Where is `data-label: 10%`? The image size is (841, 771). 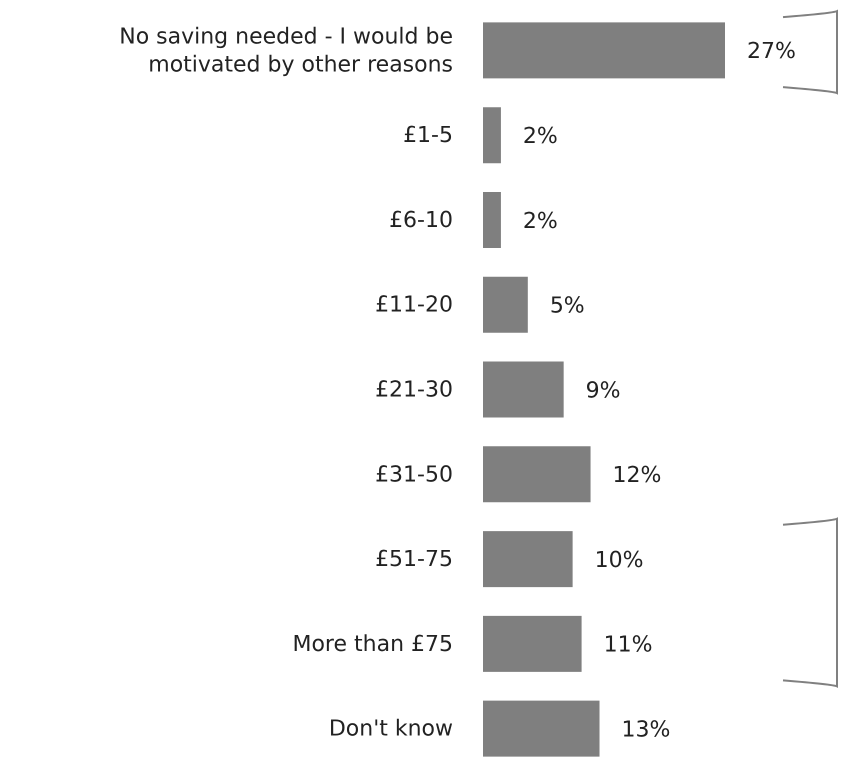 data-label: 10% is located at coordinates (619, 560).